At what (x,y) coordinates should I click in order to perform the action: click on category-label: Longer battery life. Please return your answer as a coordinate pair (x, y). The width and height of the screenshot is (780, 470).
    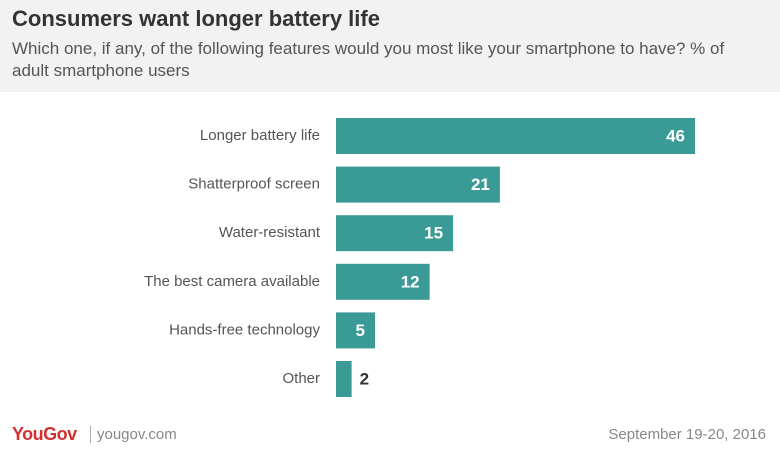
    Looking at the image, I should click on (260, 135).